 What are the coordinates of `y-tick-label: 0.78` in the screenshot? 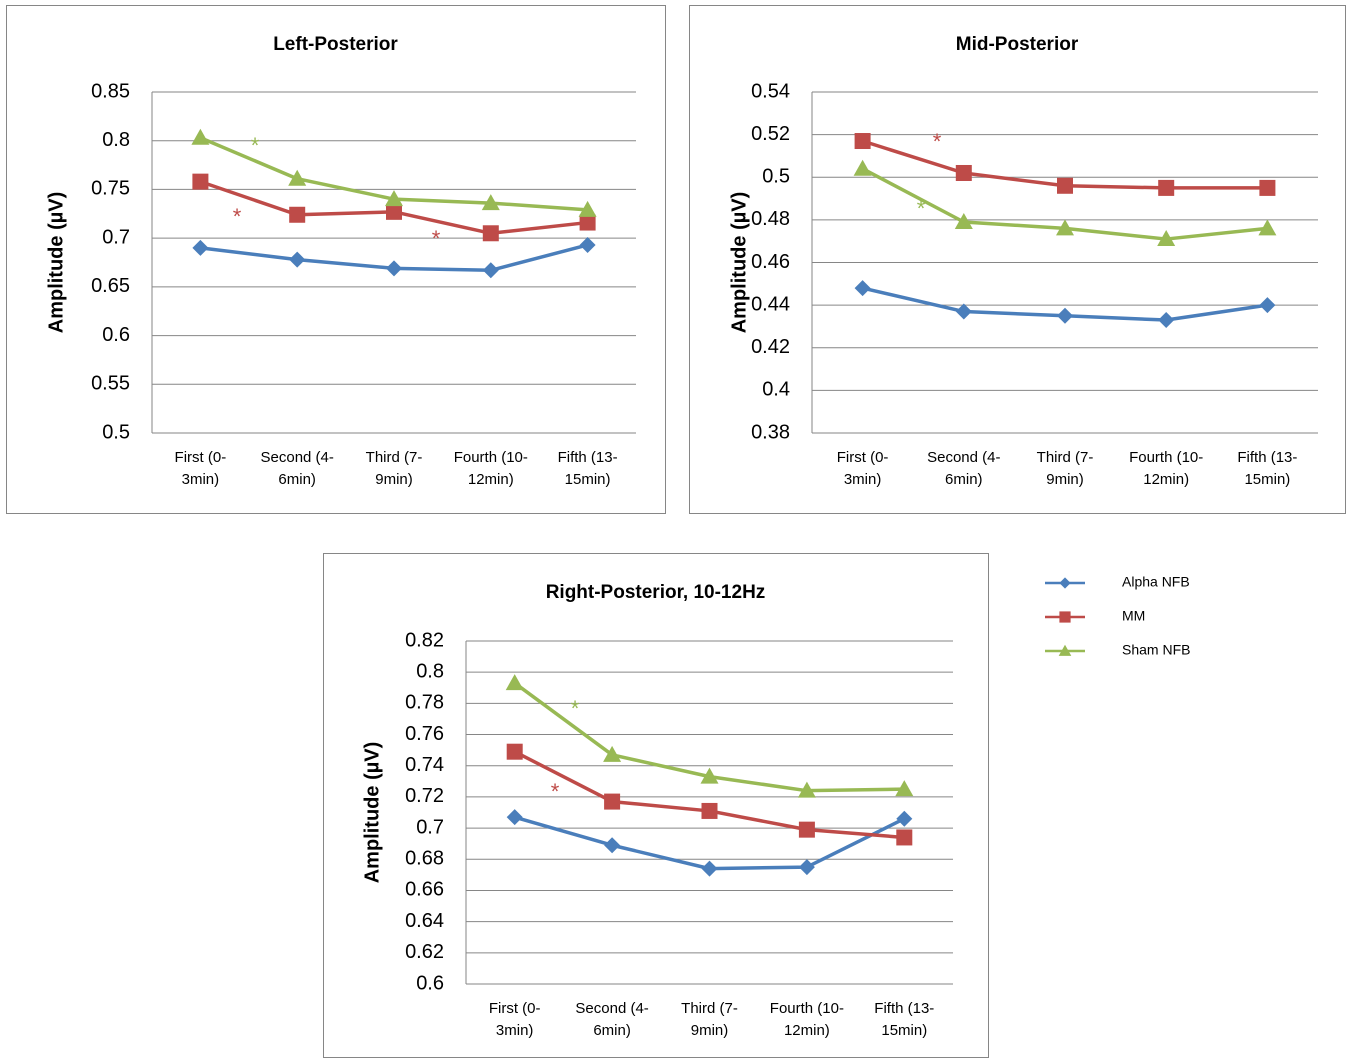 It's located at (424, 703).